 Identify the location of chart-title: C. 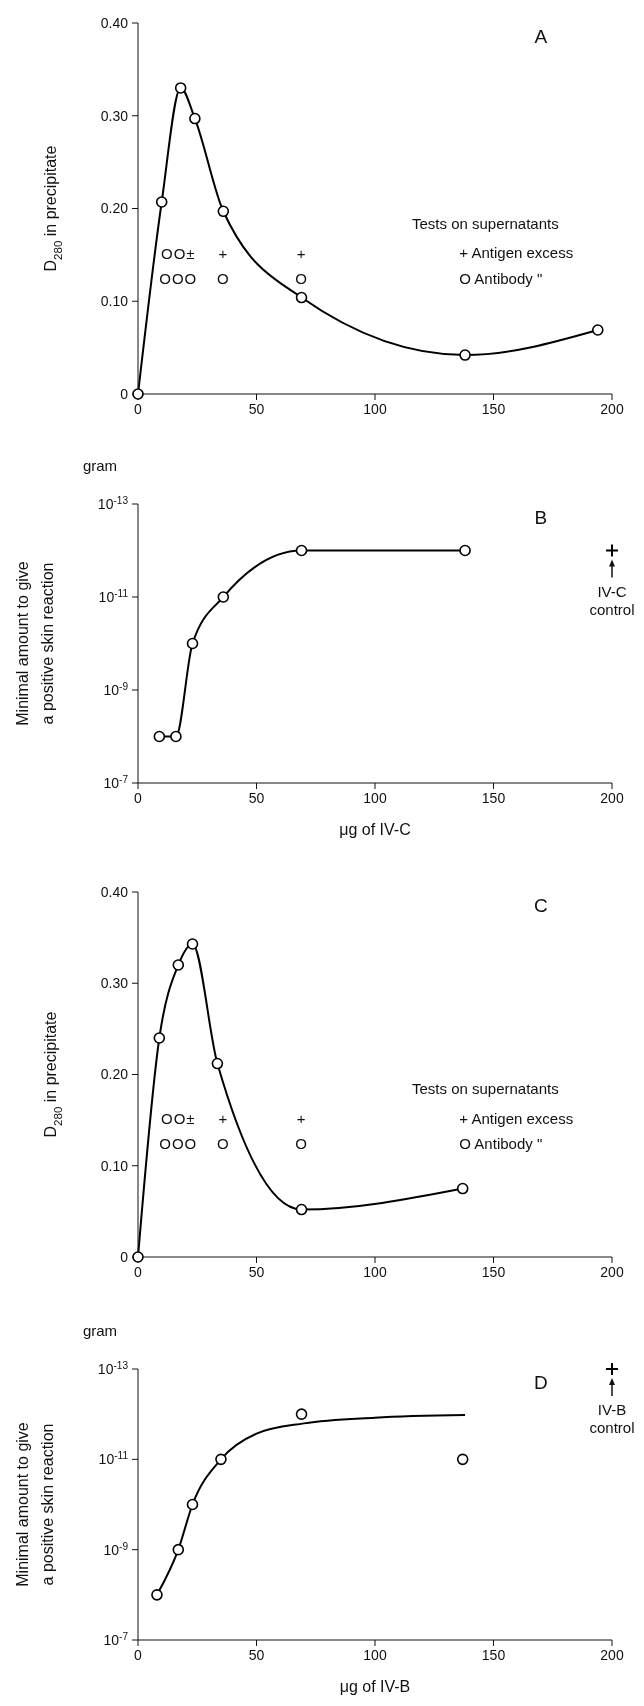
(541, 905).